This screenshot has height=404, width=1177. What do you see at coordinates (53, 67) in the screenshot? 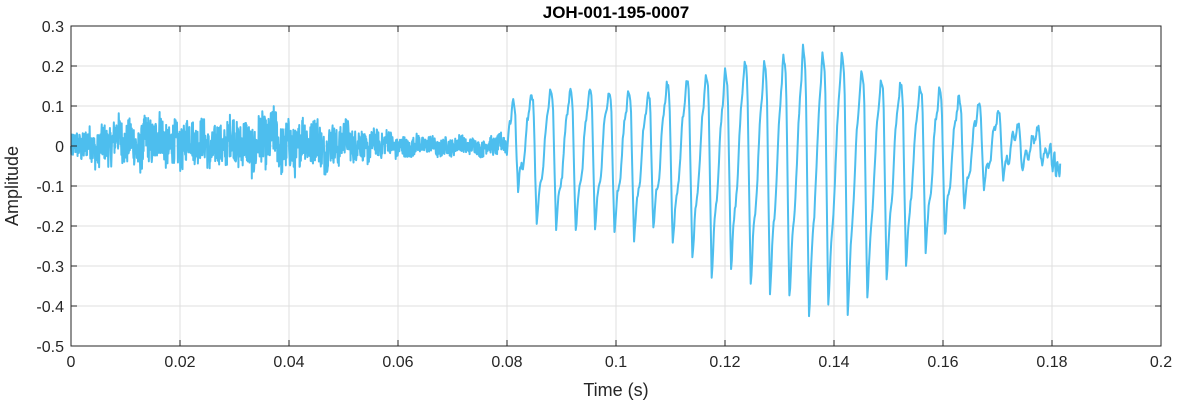
I see `y-tick-label: 0.2` at bounding box center [53, 67].